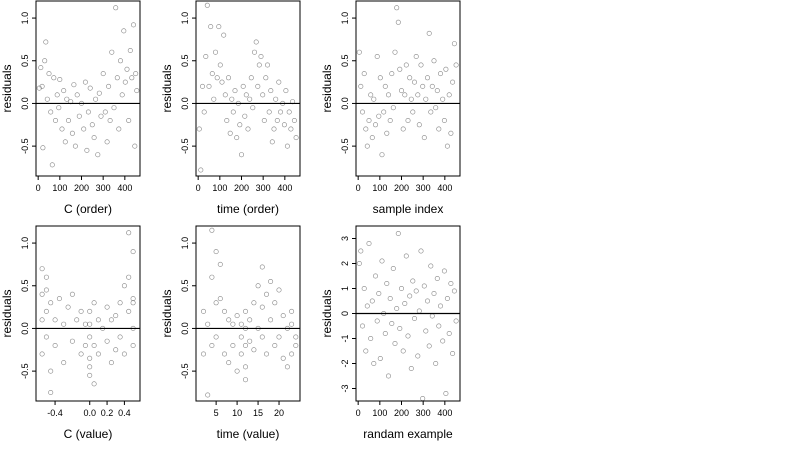 The image size is (800, 450). What do you see at coordinates (248, 209) in the screenshot?
I see `x-axis-label: time (order)` at bounding box center [248, 209].